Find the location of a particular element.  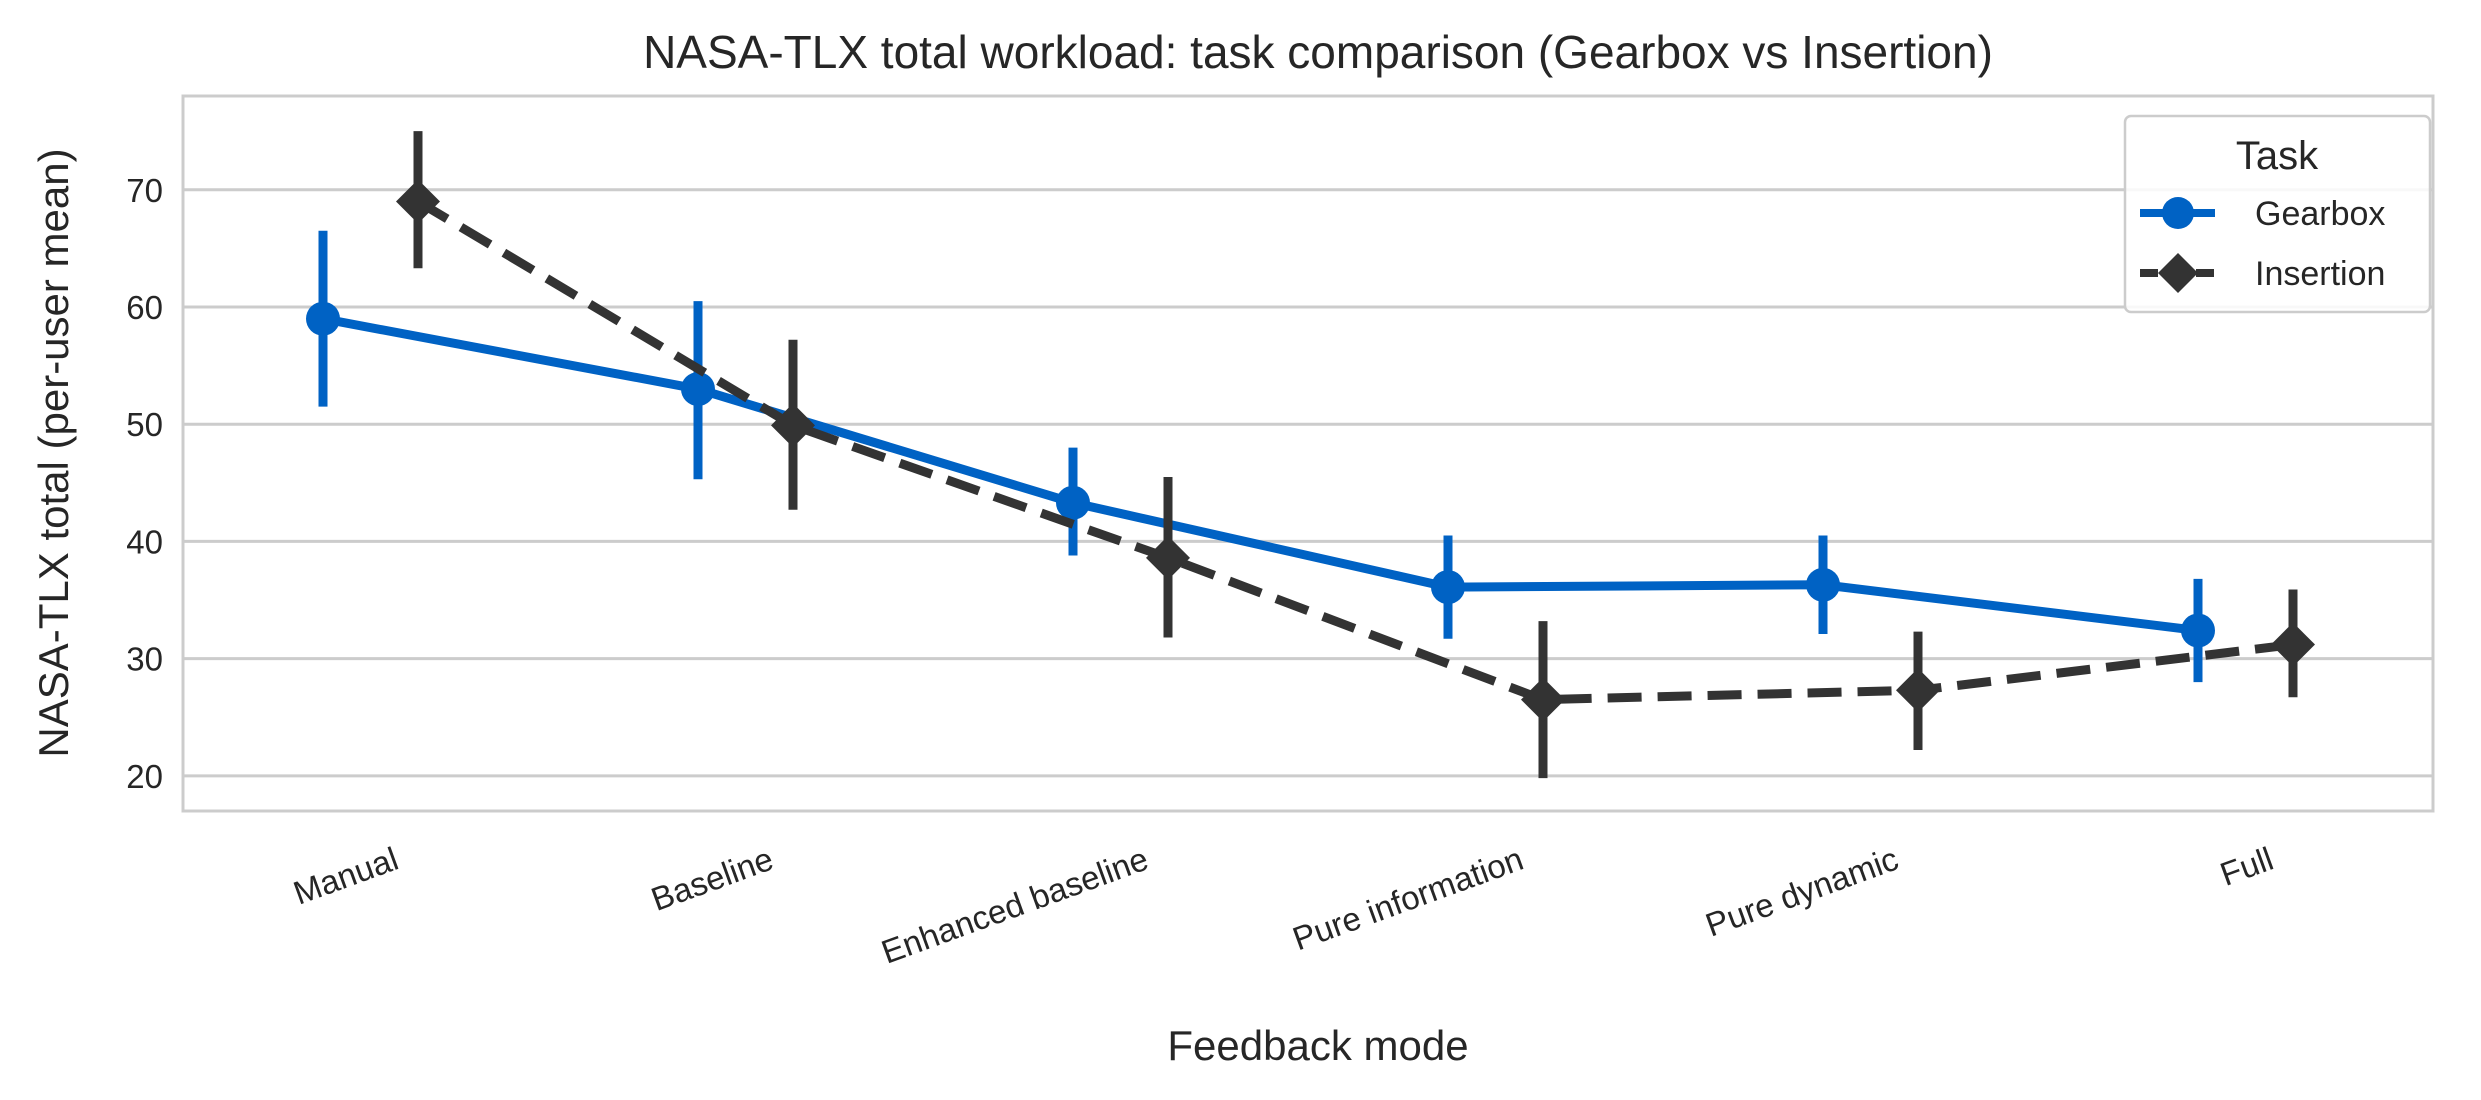

x-tick-label: Pure information is located at coordinates (1408, 899).